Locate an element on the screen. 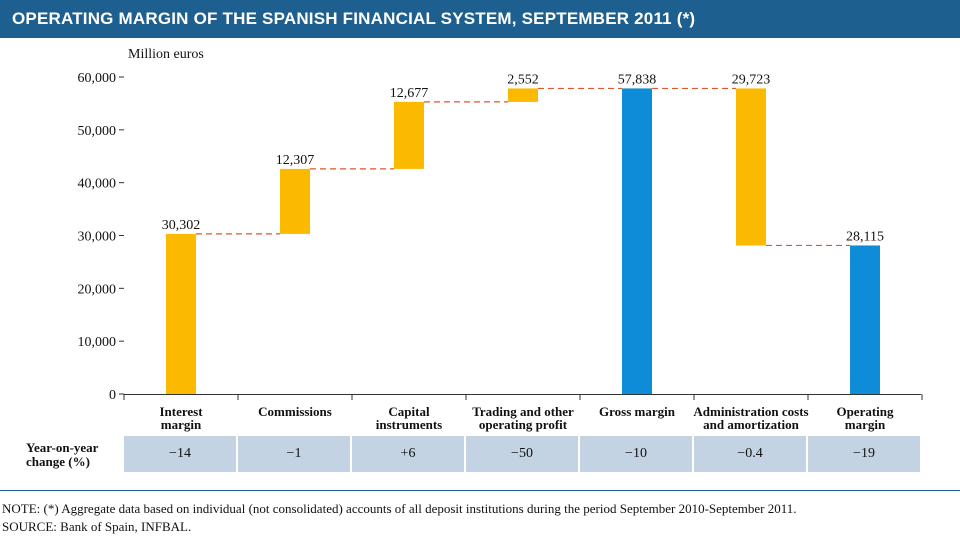  change-row-label-line: Year-on-year is located at coordinates (62, 447).